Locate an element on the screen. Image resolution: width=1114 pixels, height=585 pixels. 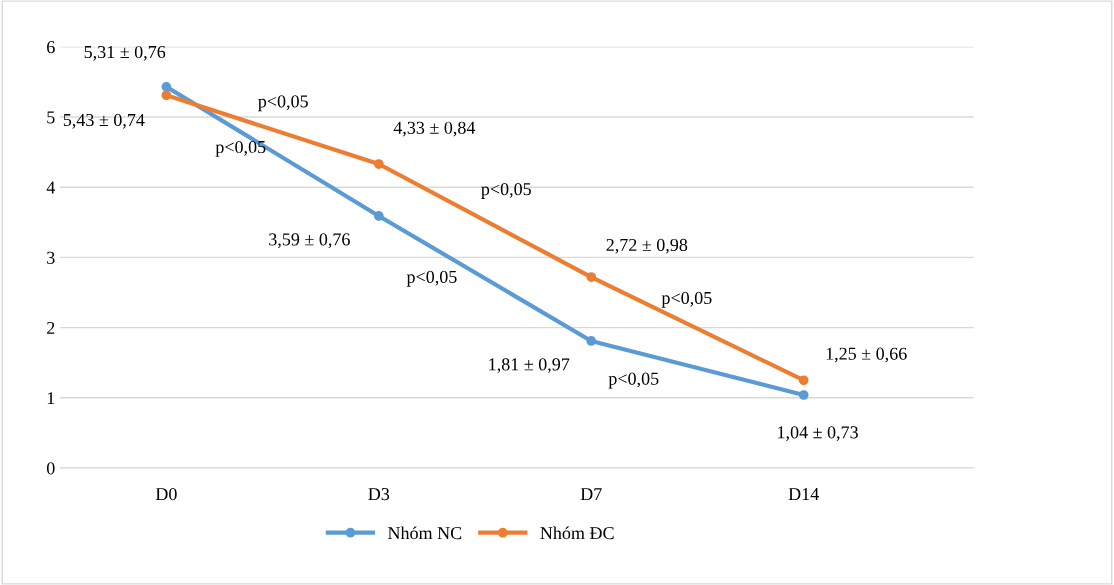
annotation: 1,04 ± 0,73 is located at coordinates (818, 433).